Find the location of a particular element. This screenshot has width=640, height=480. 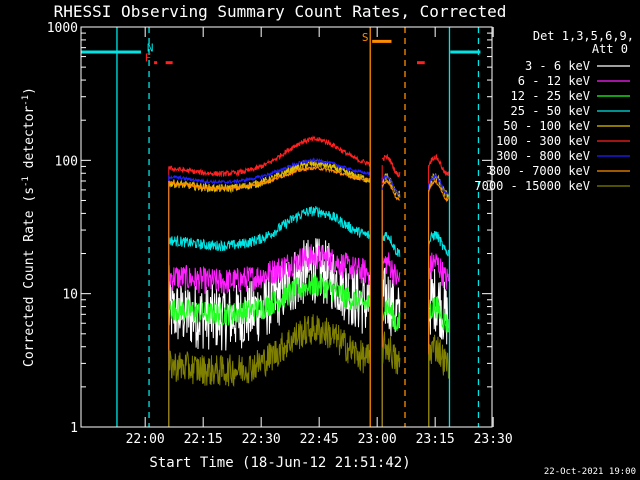

legend-entry-label: 25 - 50 keV is located at coordinates (550, 111).